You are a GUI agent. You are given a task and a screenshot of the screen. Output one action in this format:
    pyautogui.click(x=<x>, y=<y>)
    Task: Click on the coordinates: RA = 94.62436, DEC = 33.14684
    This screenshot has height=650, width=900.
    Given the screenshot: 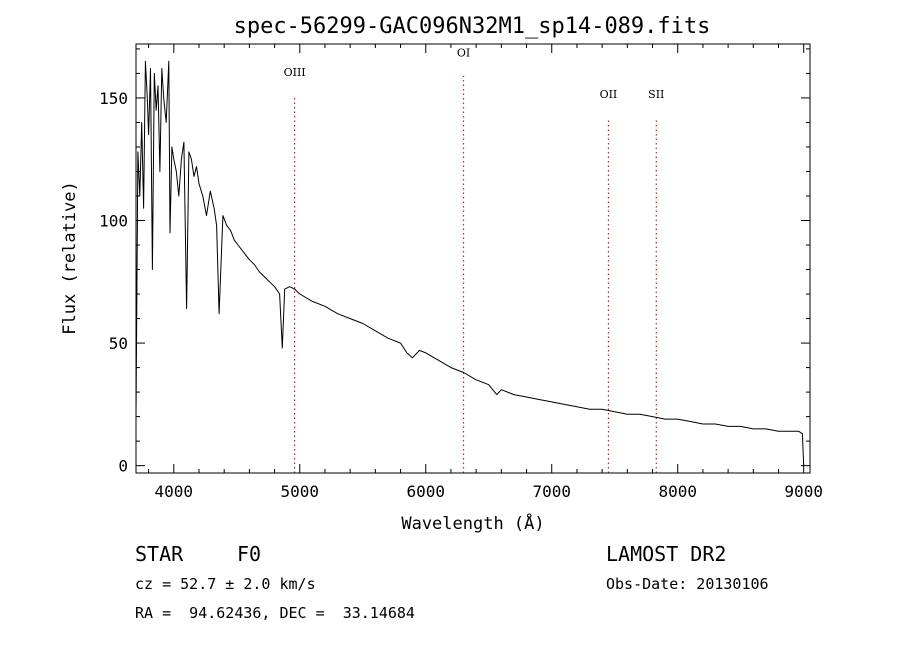 What is the action you would take?
    pyautogui.click(x=275, y=613)
    